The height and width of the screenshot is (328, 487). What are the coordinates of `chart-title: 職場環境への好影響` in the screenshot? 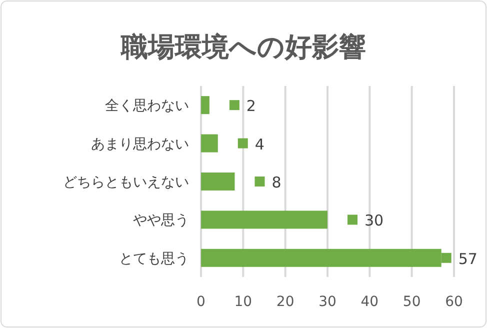 It's located at (243, 47).